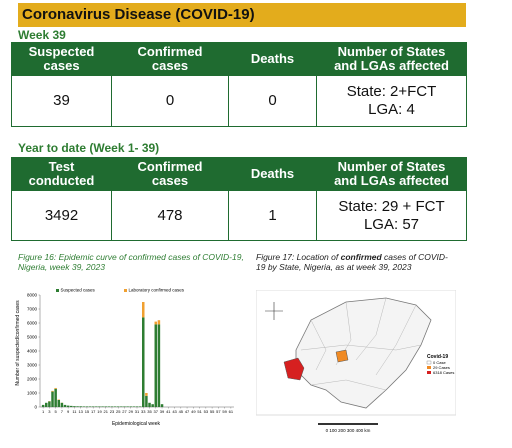  What do you see at coordinates (105, 411) in the screenshot?
I see `x-tick-label: 21` at bounding box center [105, 411].